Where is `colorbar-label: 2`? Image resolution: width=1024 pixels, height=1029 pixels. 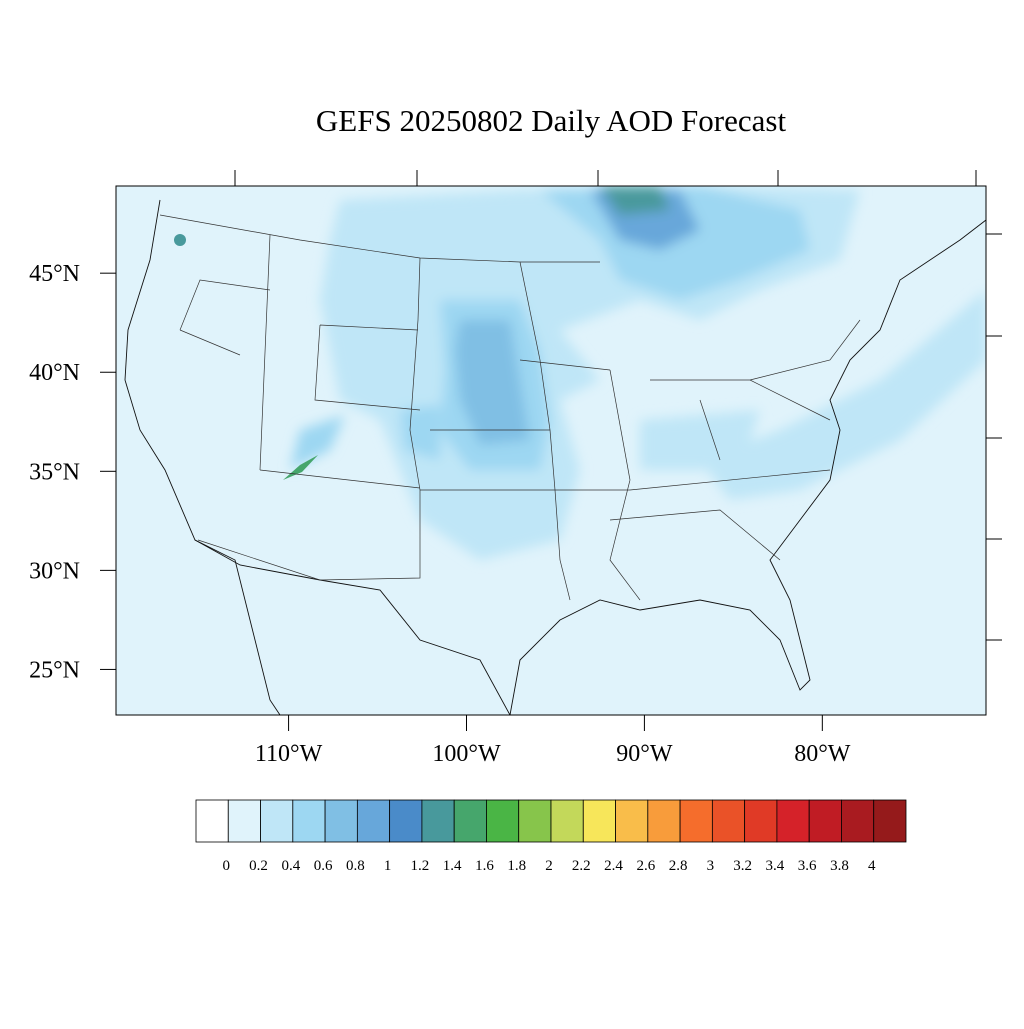
colorbar-label: 2 is located at coordinates (549, 866).